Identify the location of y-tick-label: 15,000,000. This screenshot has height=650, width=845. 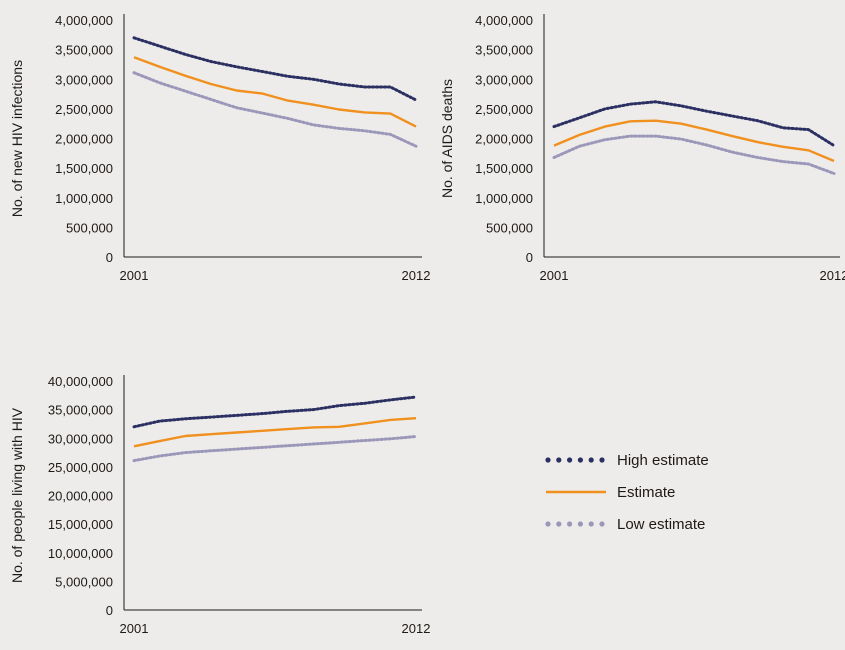
(80, 524).